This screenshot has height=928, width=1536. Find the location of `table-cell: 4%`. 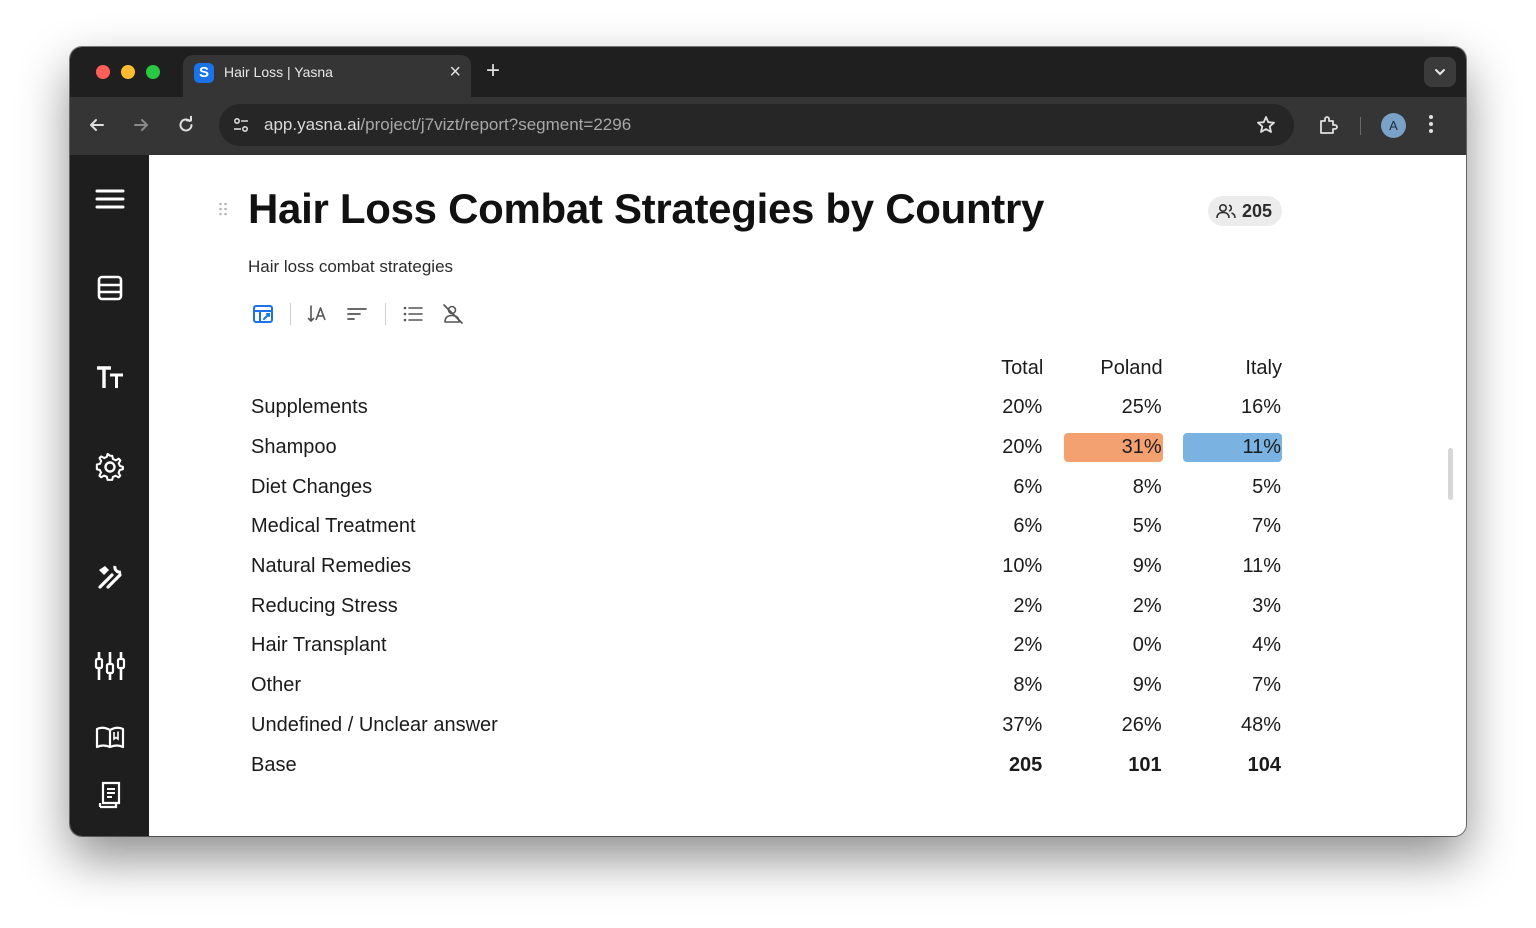

table-cell: 4% is located at coordinates (1232, 646).